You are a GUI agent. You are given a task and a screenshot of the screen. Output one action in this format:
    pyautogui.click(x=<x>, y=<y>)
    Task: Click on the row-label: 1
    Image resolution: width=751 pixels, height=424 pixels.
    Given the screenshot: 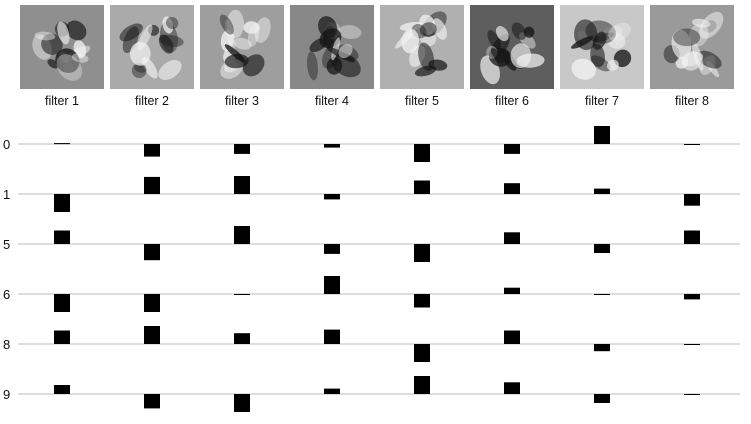 What is the action you would take?
    pyautogui.click(x=6, y=194)
    